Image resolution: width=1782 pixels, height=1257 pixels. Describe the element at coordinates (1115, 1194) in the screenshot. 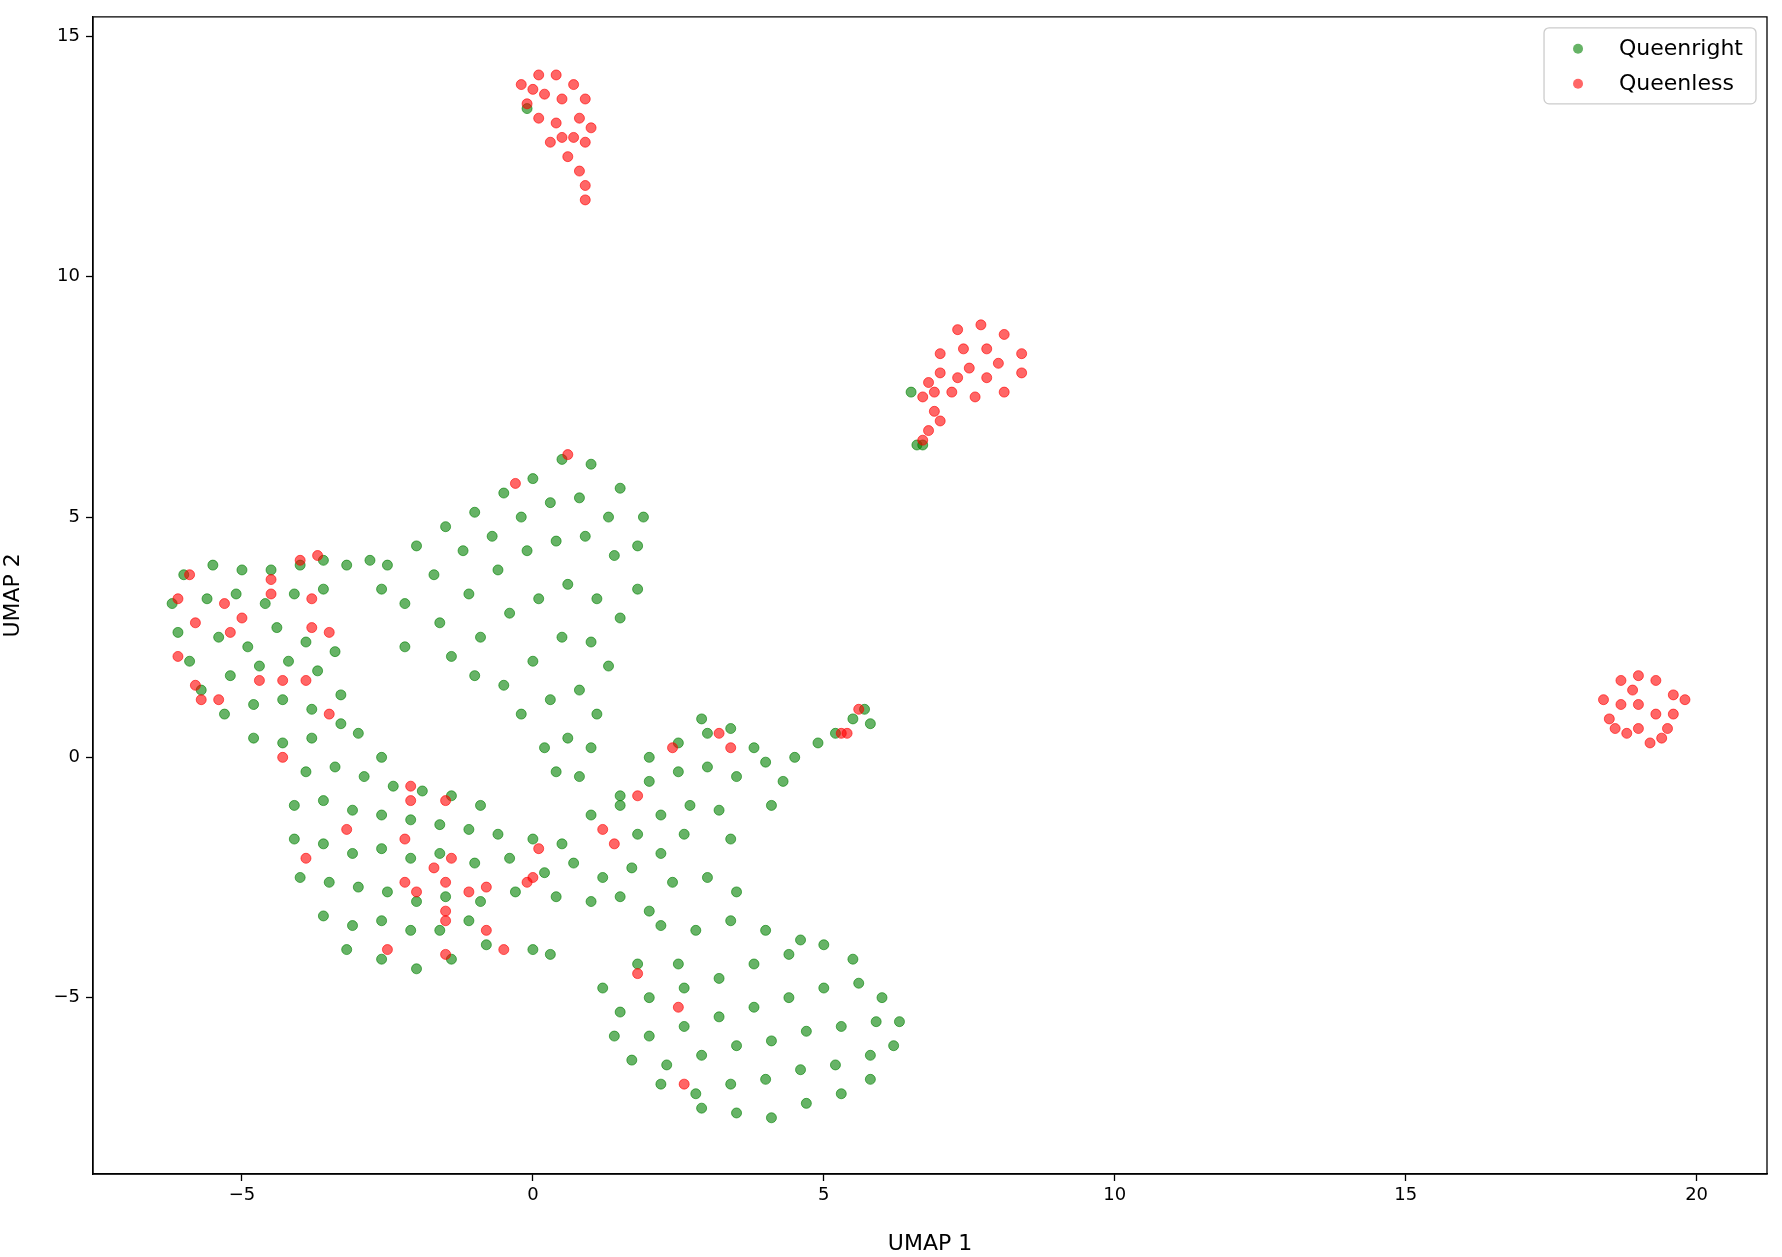

I see `x-tick-label: 10` at that location.